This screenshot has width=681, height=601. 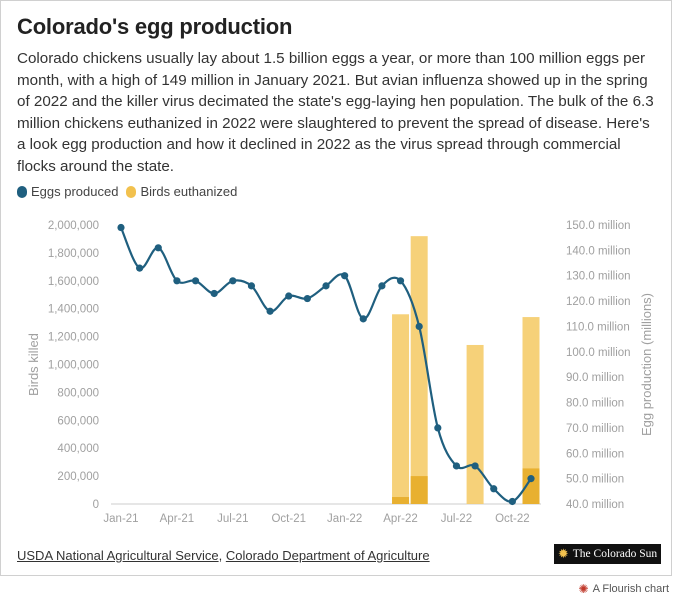 What do you see at coordinates (598, 353) in the screenshot?
I see `y-right-tick-label: 100.0 million` at bounding box center [598, 353].